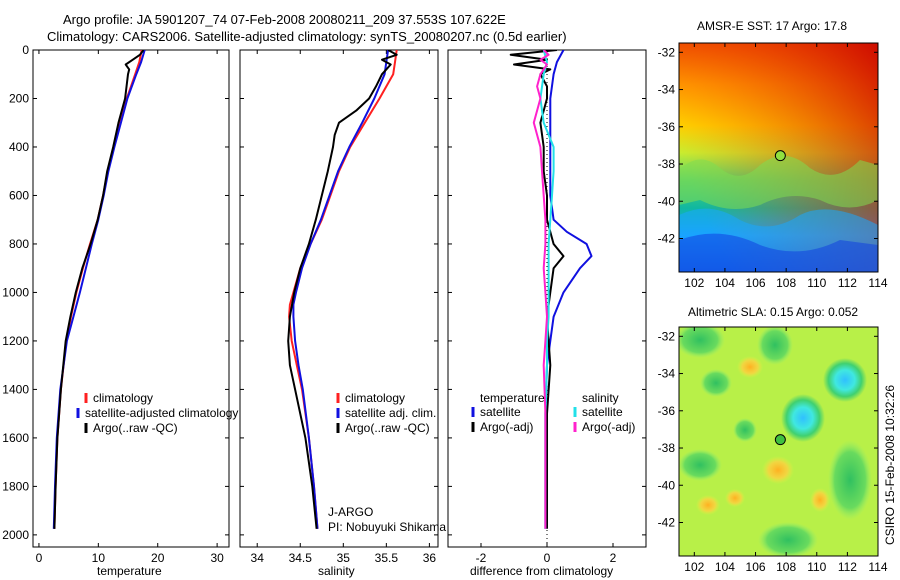  I want to click on depth-tick-label: 1200, so click(15, 341).